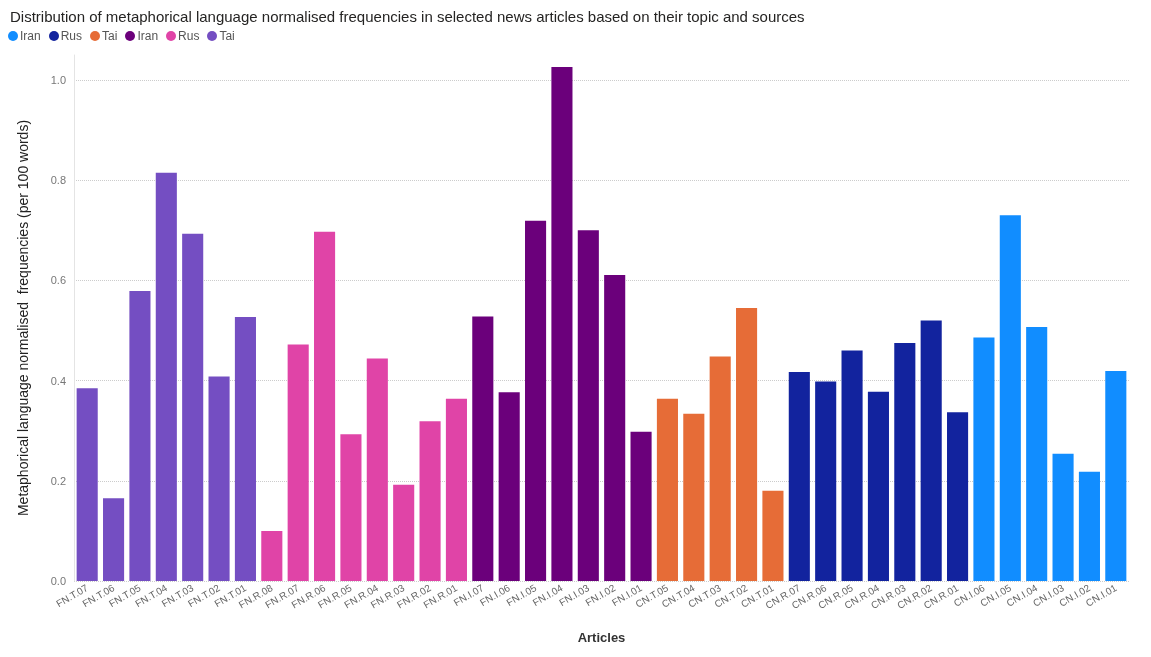  Describe the element at coordinates (58, 581) in the screenshot. I see `y-tick-label: 0.0` at that location.